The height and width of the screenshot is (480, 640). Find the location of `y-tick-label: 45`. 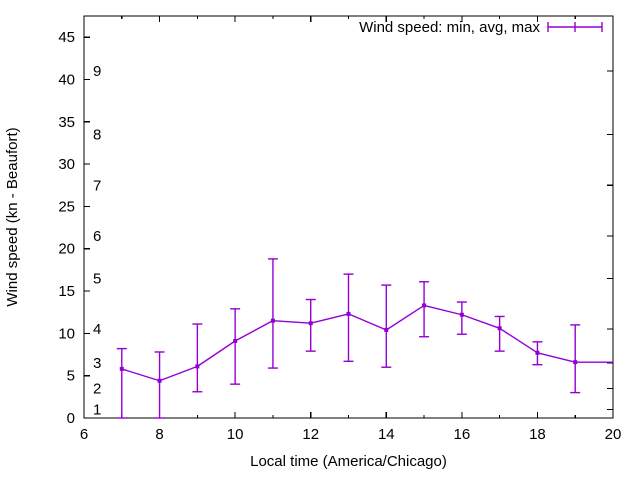

y-tick-label: 45 is located at coordinates (66, 37).